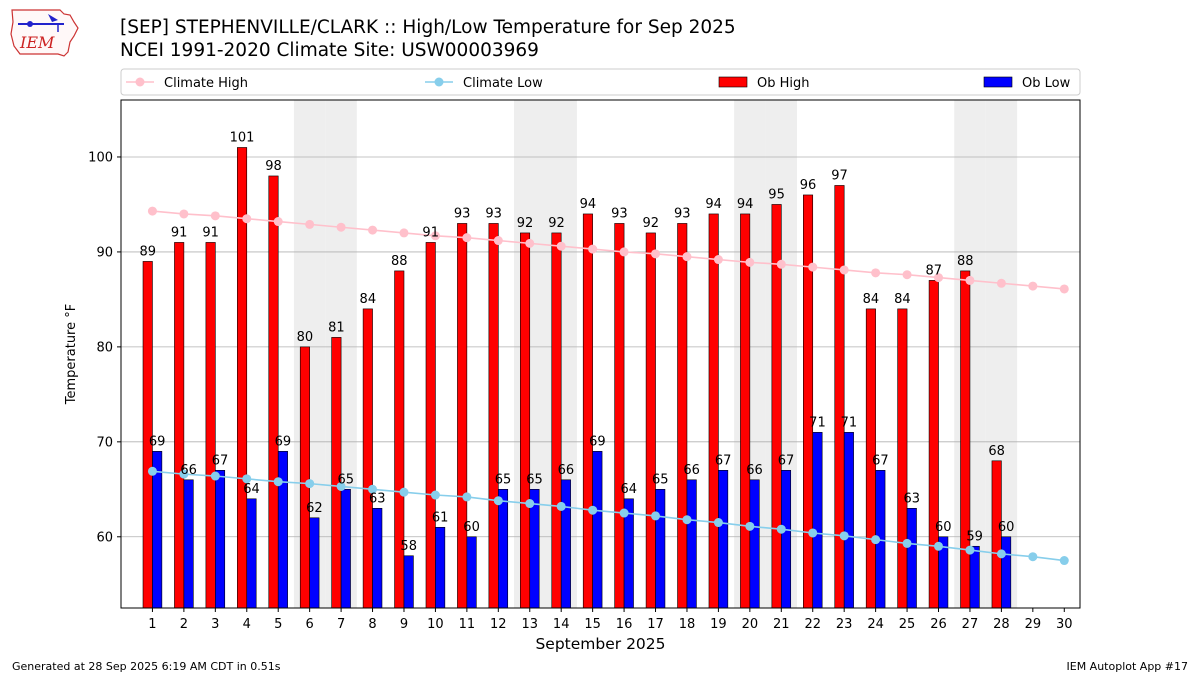 The height and width of the screenshot is (675, 1200). I want to click on x-tick-label: 19, so click(718, 624).